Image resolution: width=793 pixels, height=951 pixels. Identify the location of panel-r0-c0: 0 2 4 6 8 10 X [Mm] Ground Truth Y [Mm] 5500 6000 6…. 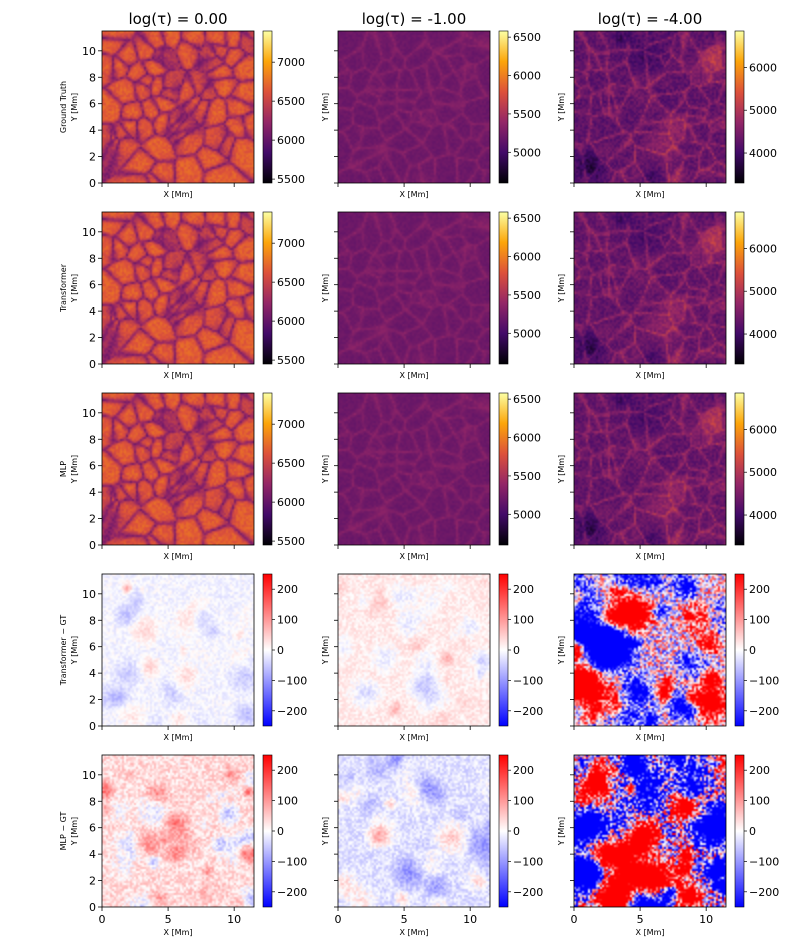
(182, 114).